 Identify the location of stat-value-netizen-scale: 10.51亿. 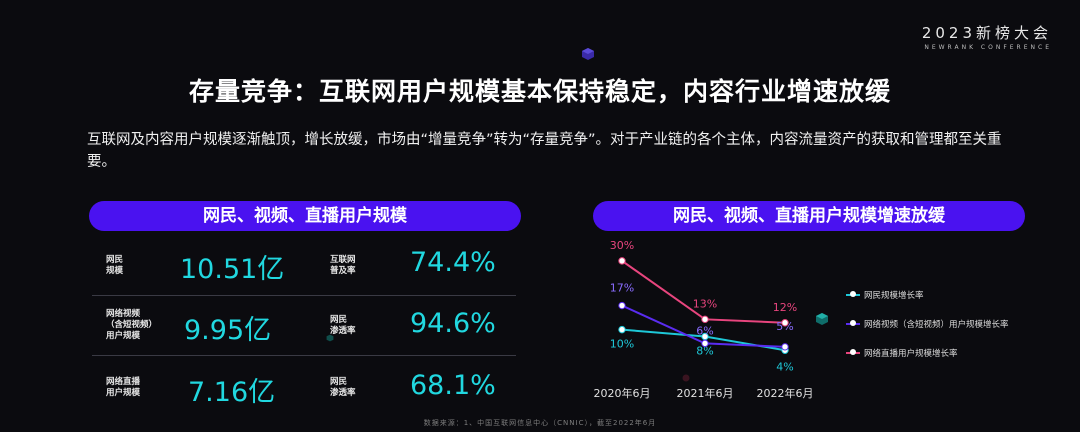
(232, 269).